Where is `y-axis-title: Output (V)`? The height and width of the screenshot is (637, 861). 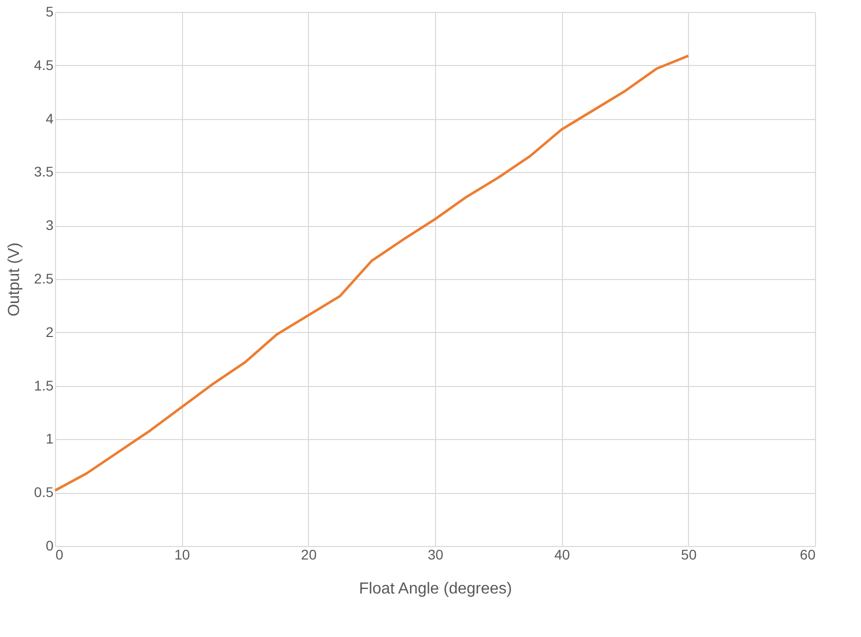
y-axis-title: Output (V) is located at coordinates (15, 279).